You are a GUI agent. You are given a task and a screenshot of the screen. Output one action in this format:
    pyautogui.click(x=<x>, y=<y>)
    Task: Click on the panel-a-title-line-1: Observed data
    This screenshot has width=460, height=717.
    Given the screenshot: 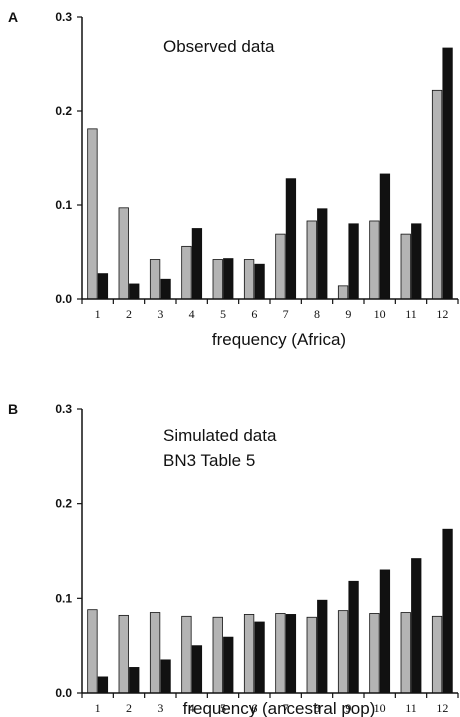 What is the action you would take?
    pyautogui.click(x=219, y=46)
    